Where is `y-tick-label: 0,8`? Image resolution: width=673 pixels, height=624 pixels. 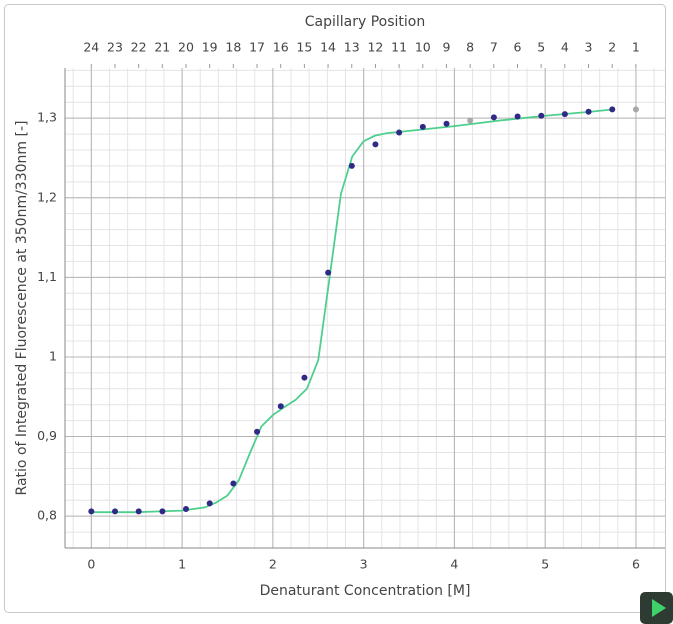
y-tick-label: 0,8 is located at coordinates (47, 515).